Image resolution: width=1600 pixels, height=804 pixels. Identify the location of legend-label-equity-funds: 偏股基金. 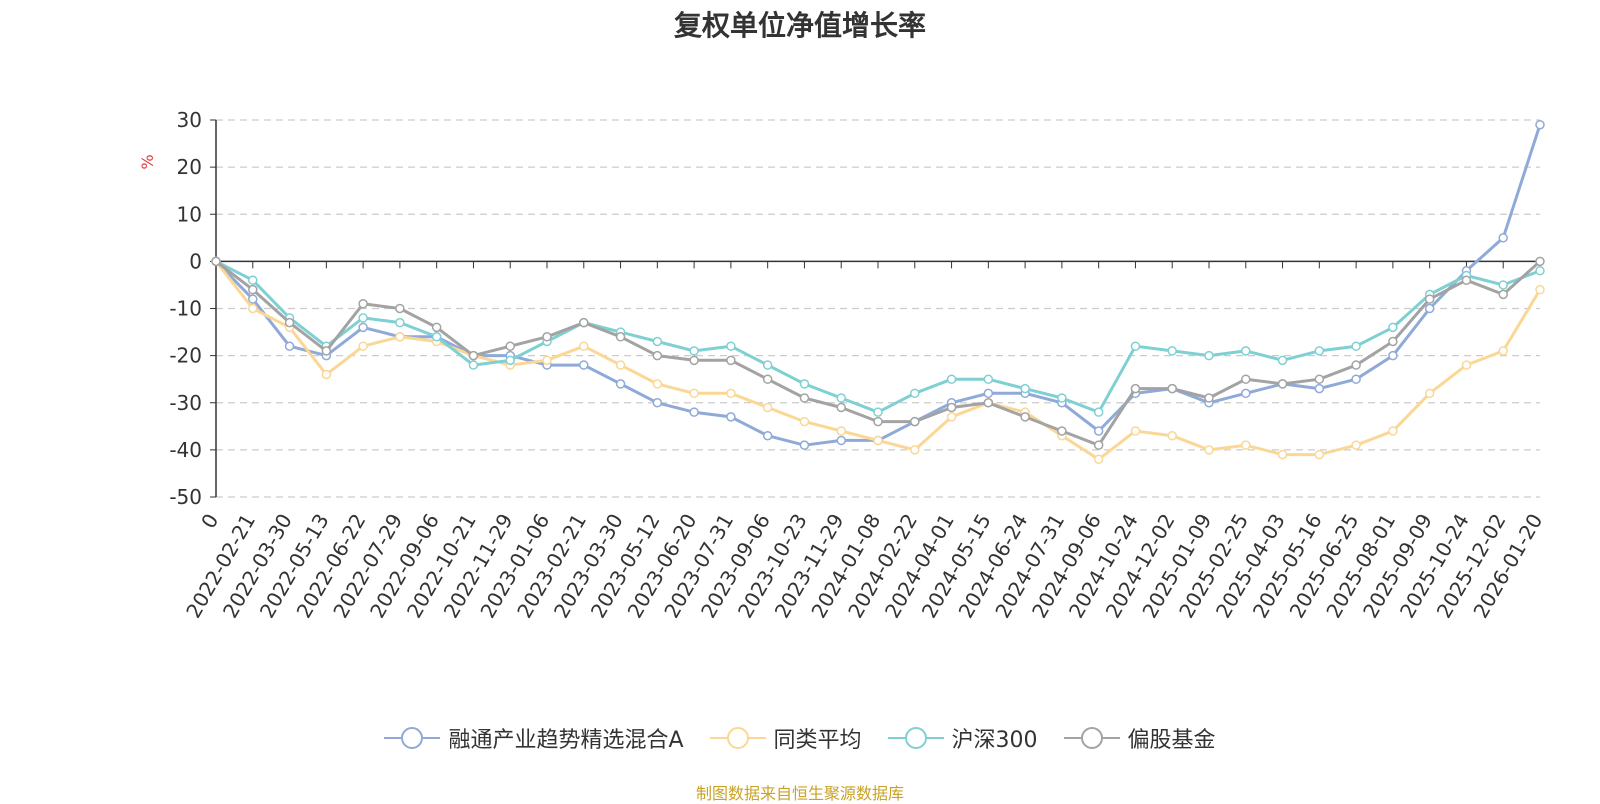
(1171, 740).